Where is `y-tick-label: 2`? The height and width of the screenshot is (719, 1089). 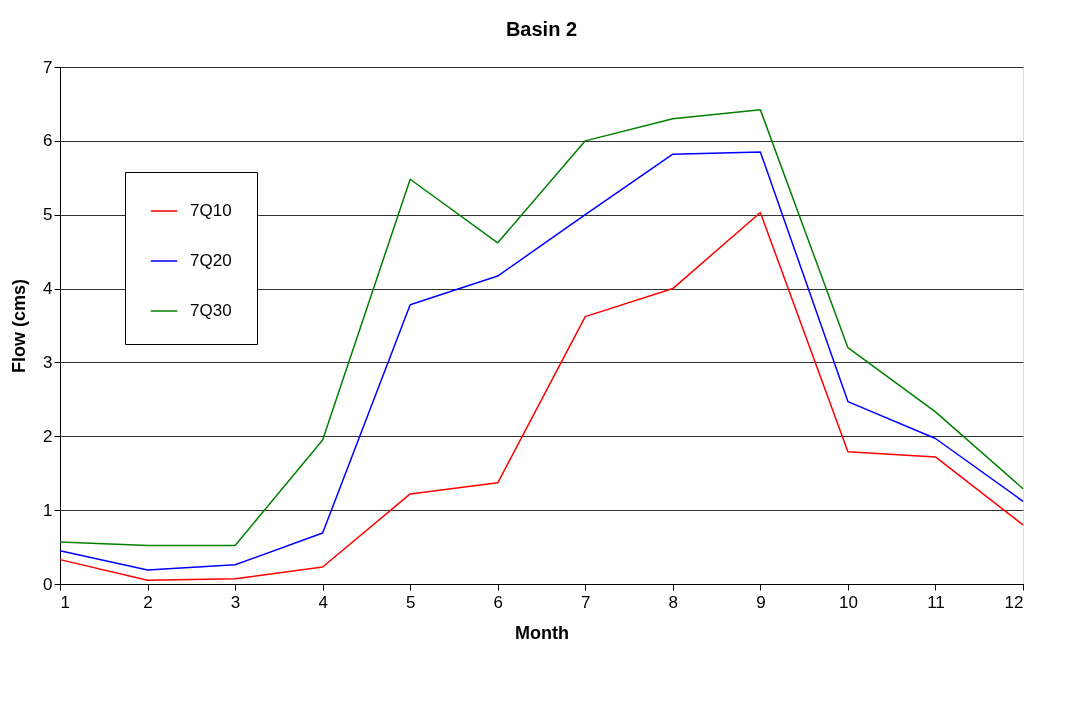 y-tick-label: 2 is located at coordinates (48, 436).